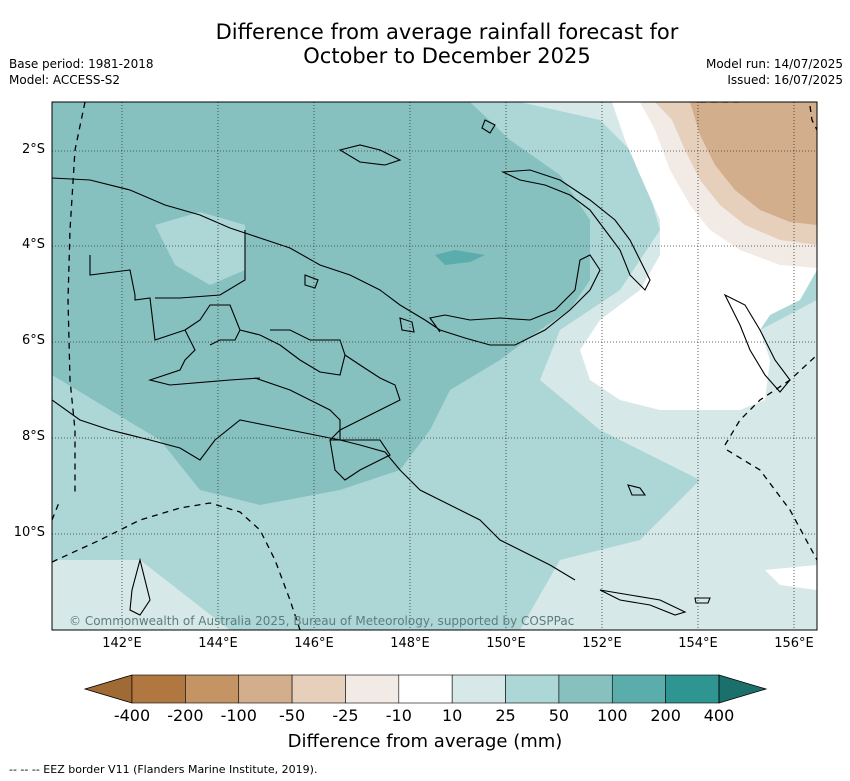  What do you see at coordinates (238, 715) in the screenshot?
I see `colorbar-tick-label: -100` at bounding box center [238, 715].